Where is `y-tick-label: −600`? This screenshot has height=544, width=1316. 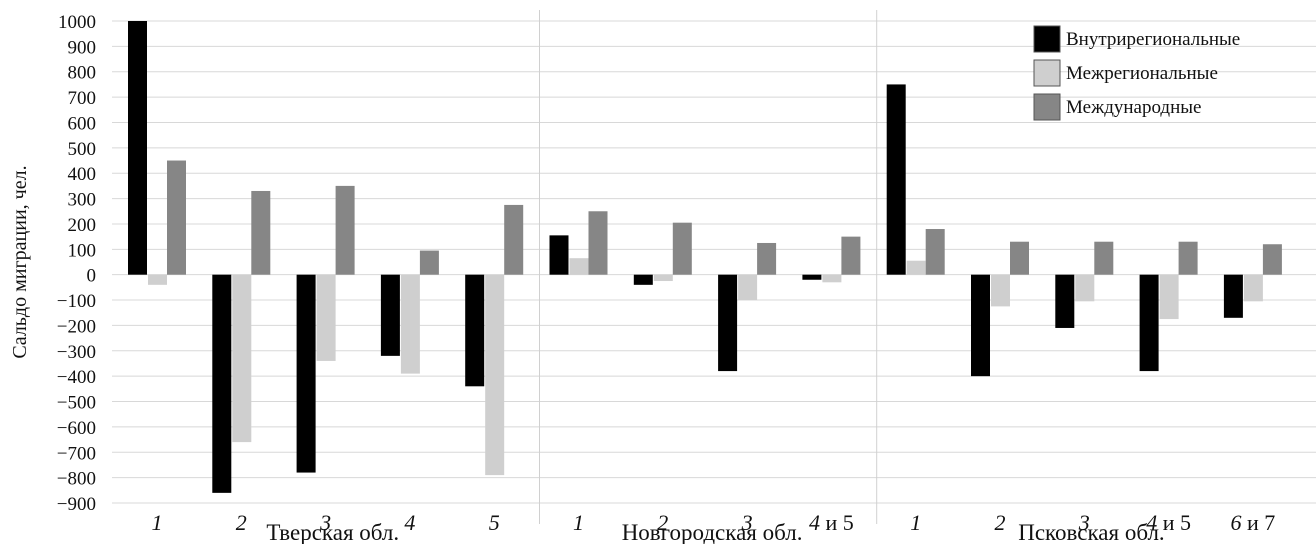
y-tick-label: −600 is located at coordinates (76, 428).